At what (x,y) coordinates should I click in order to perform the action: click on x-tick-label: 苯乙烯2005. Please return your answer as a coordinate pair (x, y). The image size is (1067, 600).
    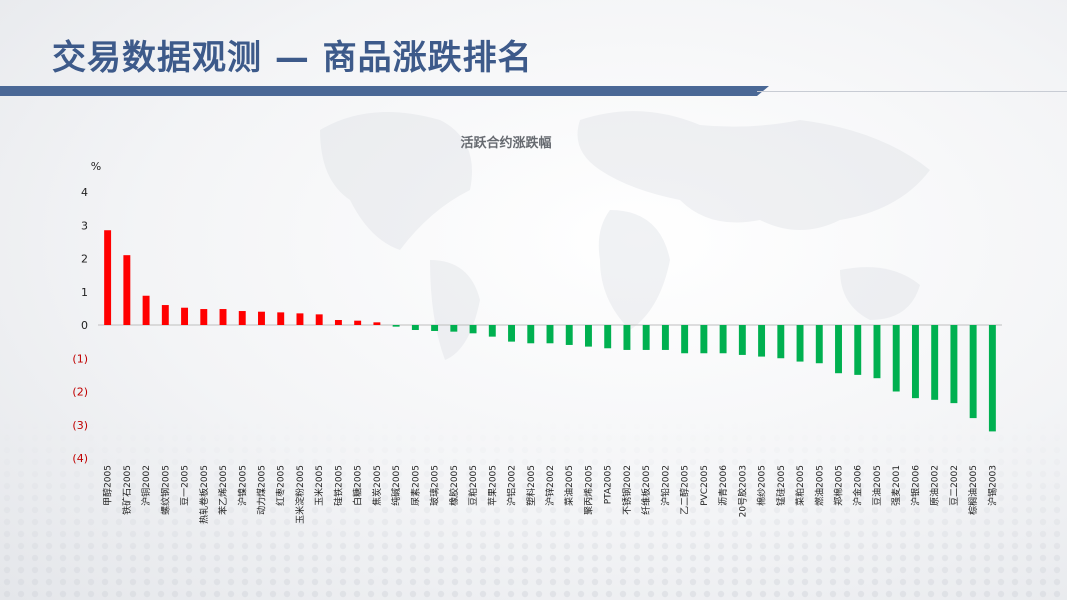
    Looking at the image, I should click on (223, 490).